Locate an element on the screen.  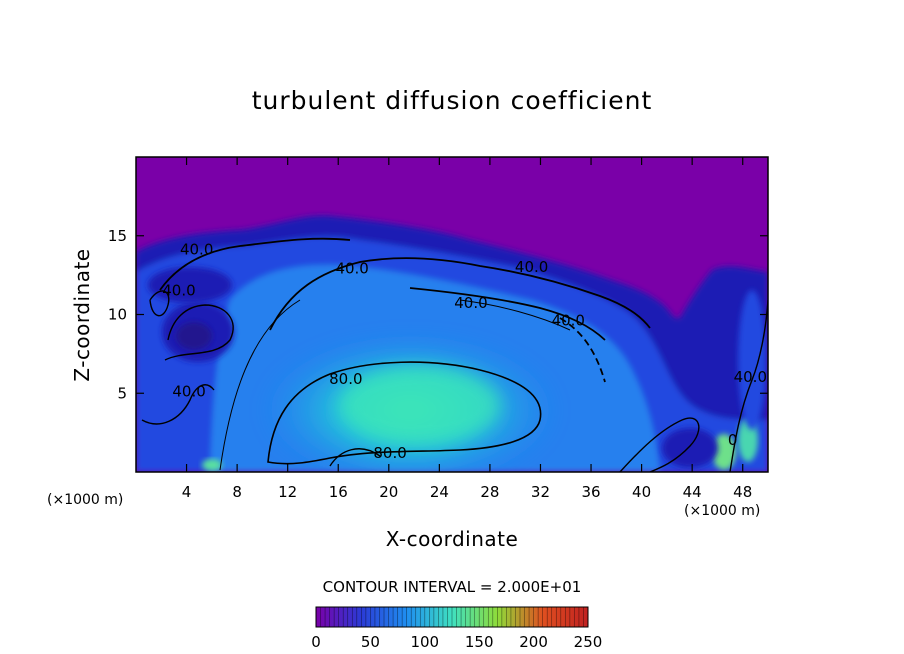
y-tick-label: 15 is located at coordinates (117, 236).